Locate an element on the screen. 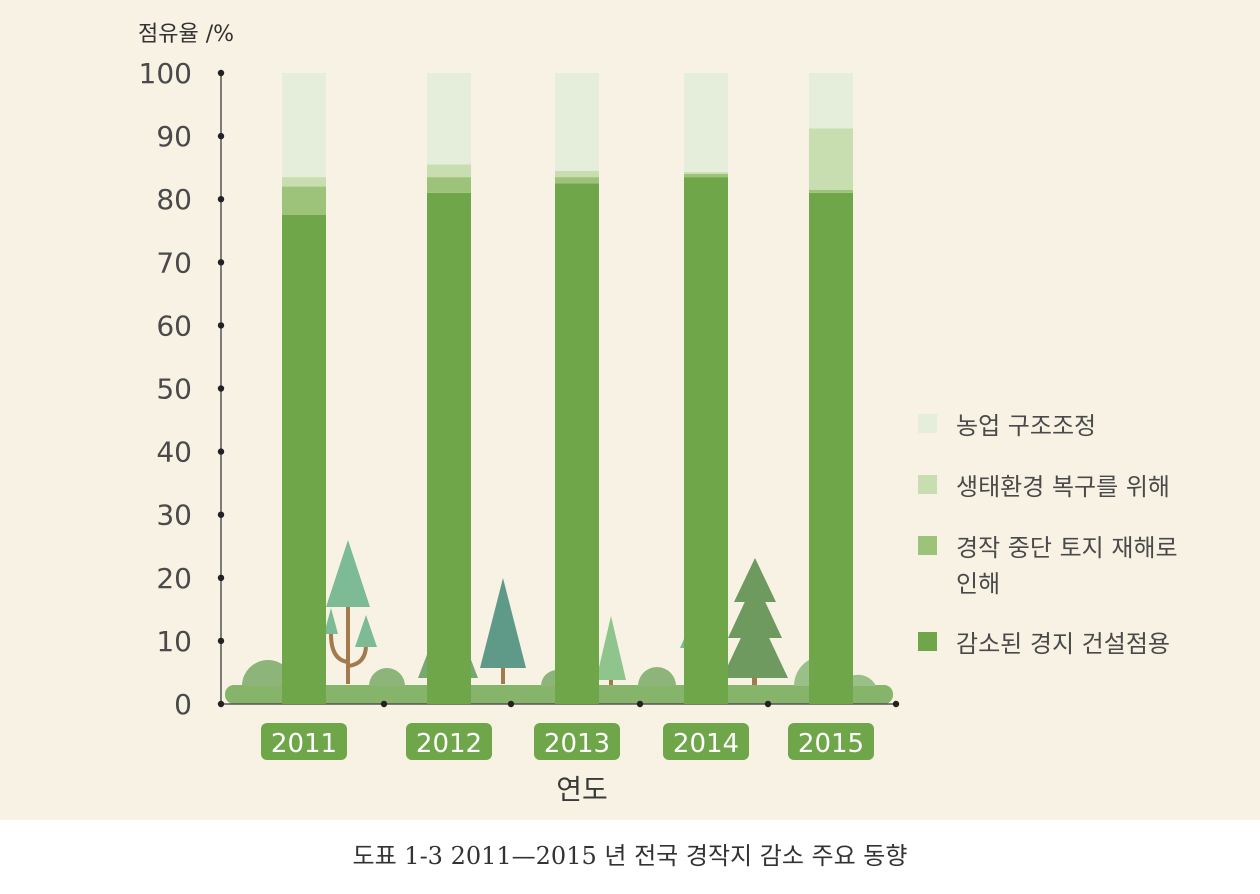 The height and width of the screenshot is (894, 1260). y-tick-label: 10 is located at coordinates (174, 641).